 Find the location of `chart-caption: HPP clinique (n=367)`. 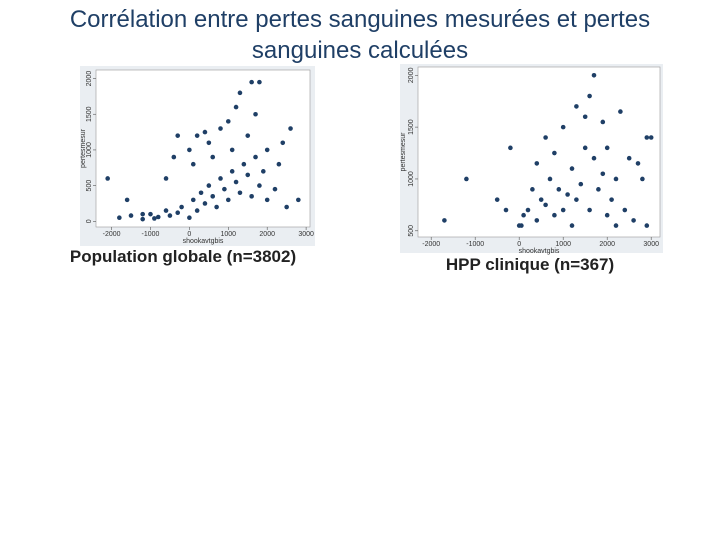

chart-caption: HPP clinique (n=367) is located at coordinates (530, 264).